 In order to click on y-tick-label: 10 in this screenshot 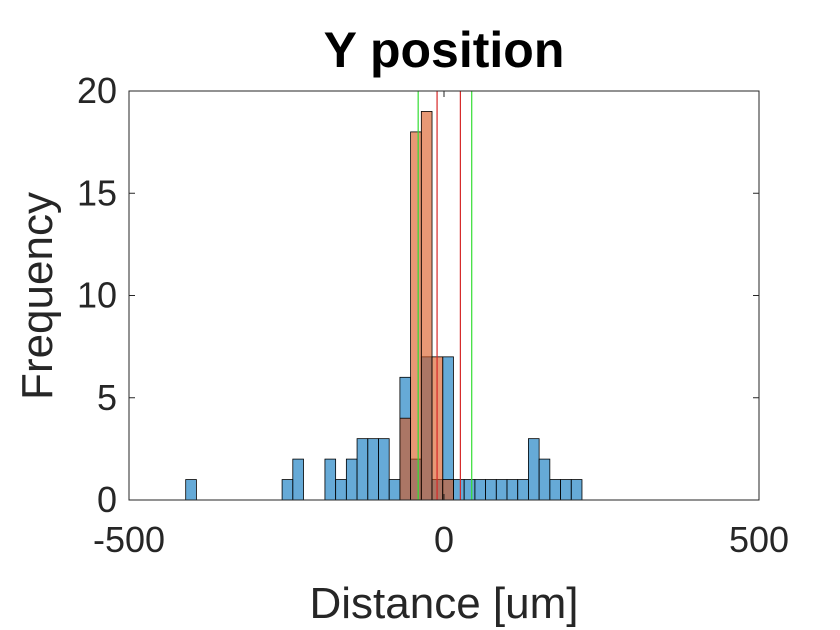, I will do `click(97, 295)`.